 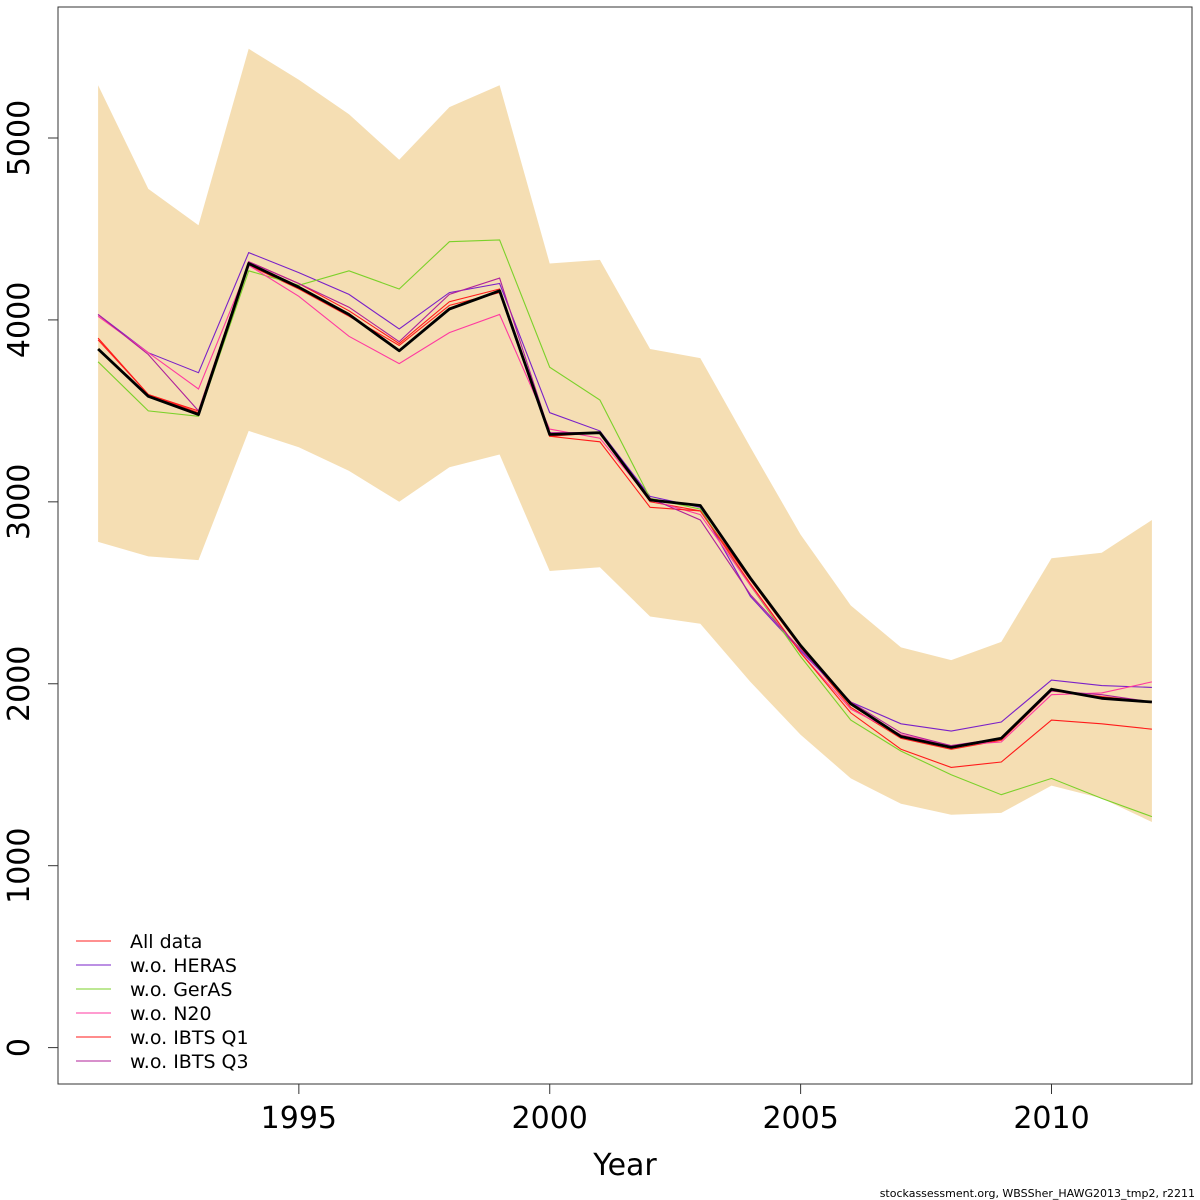 I want to click on y-axis: 0 1000 2000 3000 4000 5000, so click(x=30, y=578).